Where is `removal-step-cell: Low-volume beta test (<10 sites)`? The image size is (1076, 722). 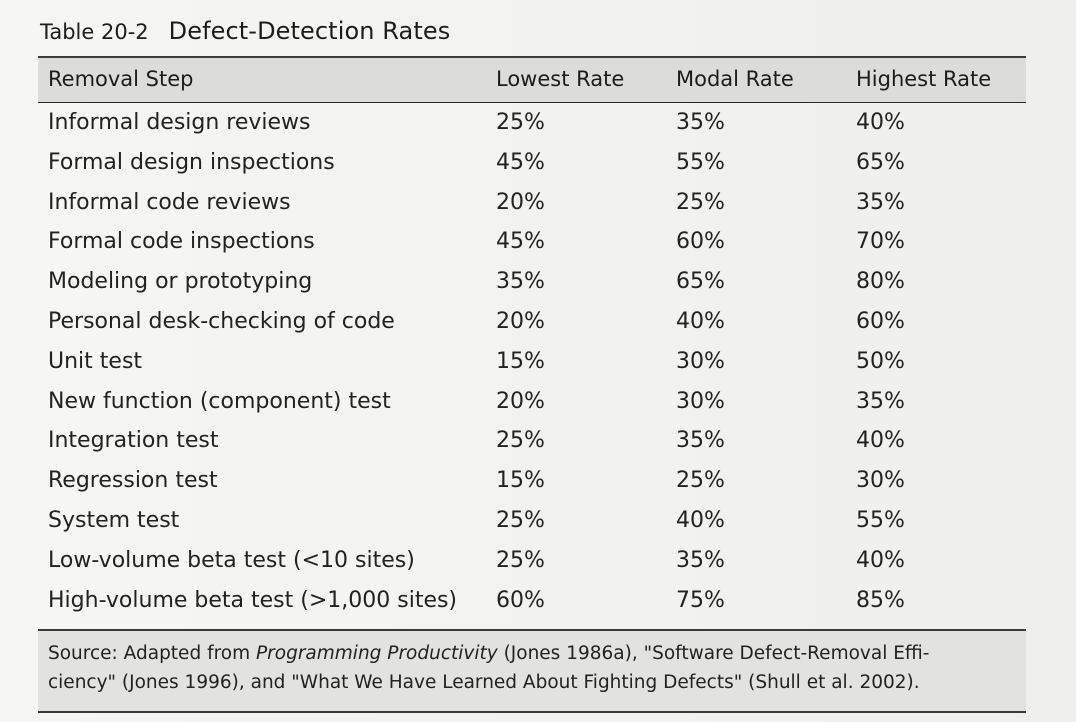 removal-step-cell: Low-volume beta test (<10 sites) is located at coordinates (231, 560).